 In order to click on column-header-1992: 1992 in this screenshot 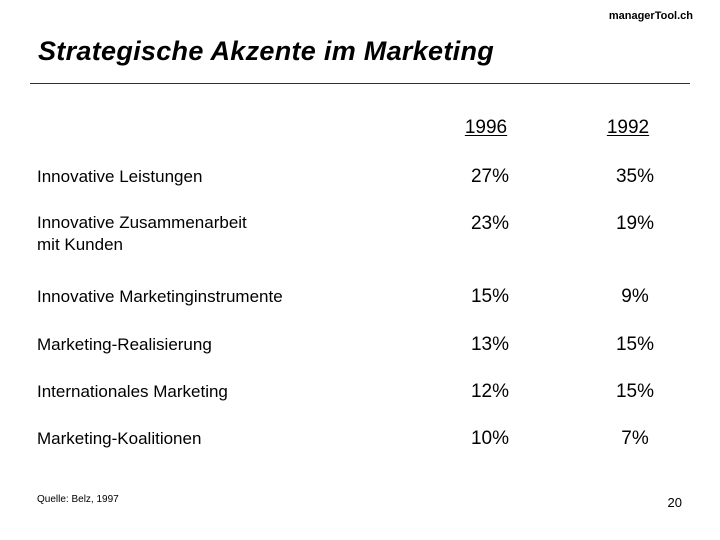, I will do `click(628, 127)`.